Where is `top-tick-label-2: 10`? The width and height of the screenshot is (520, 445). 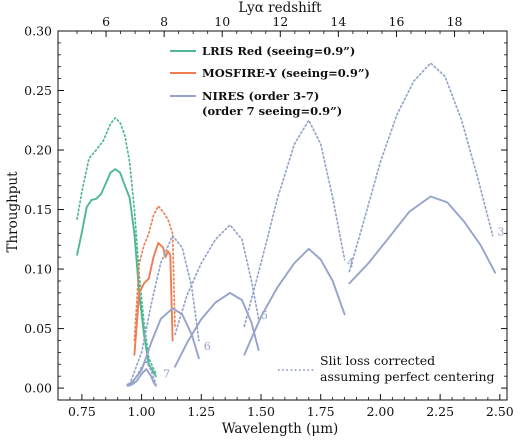 top-tick-label-2: 10 is located at coordinates (222, 21).